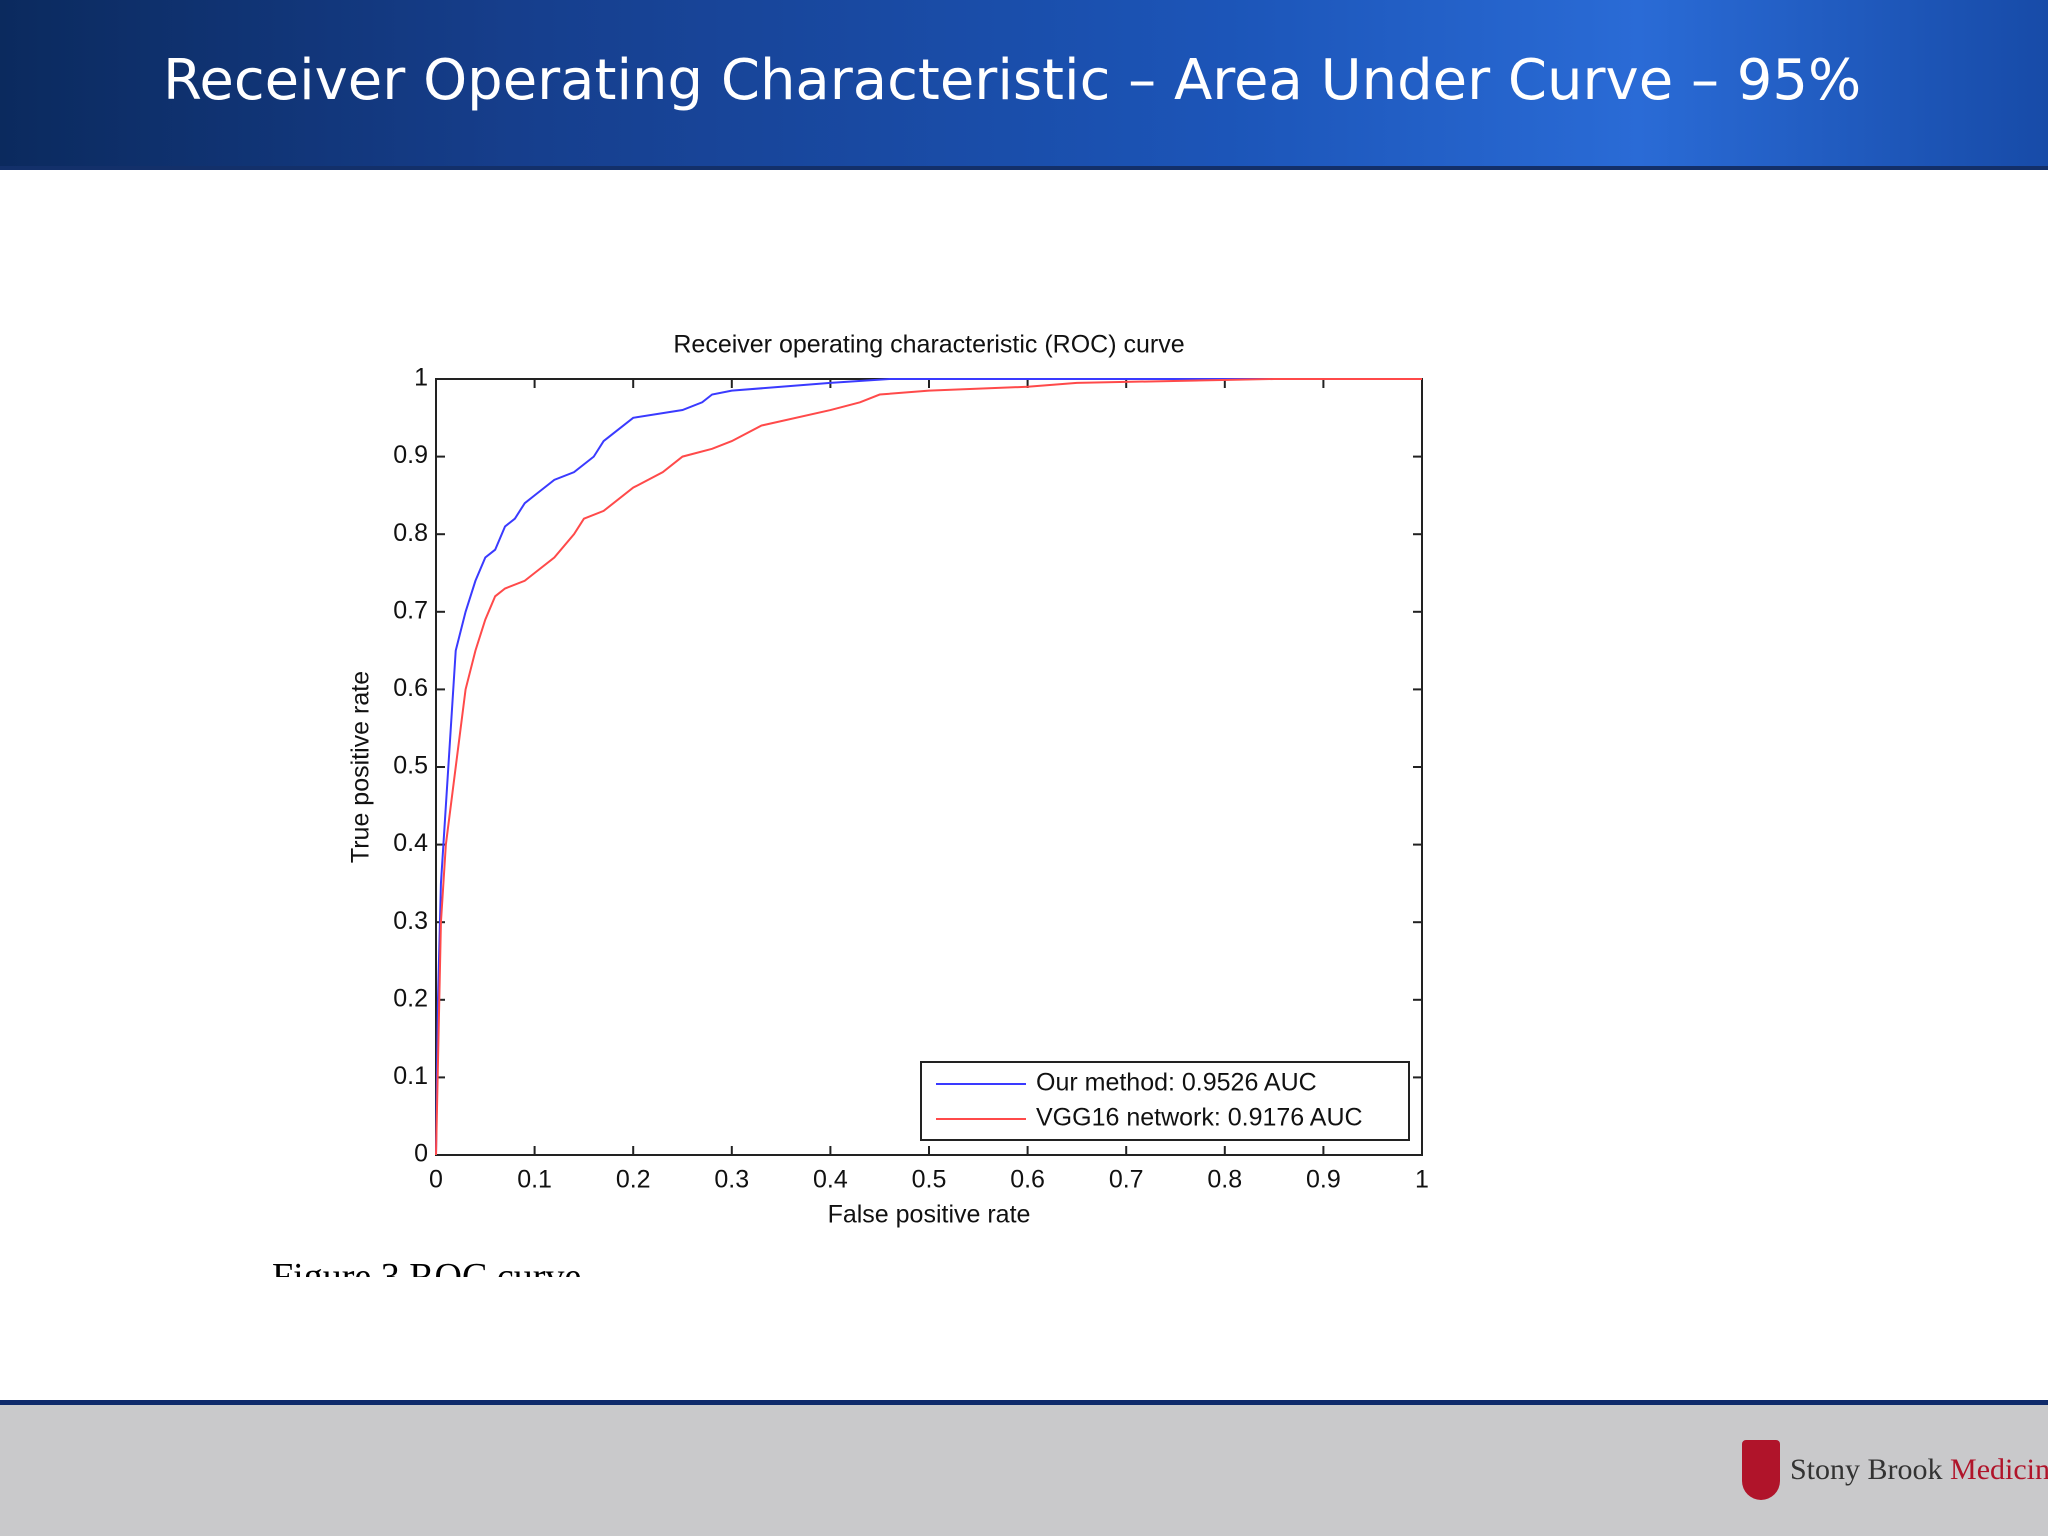 This screenshot has width=2048, height=1536. What do you see at coordinates (1176, 1083) in the screenshot?
I see `legend-label: Our method: 0.9526 AUC` at bounding box center [1176, 1083].